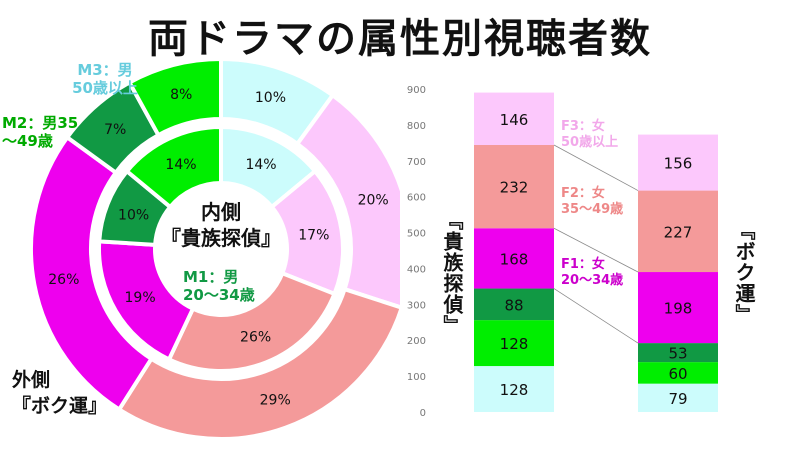  What do you see at coordinates (180, 165) in the screenshot?
I see `donut-data-label-inner-M2: 14%` at bounding box center [180, 165].